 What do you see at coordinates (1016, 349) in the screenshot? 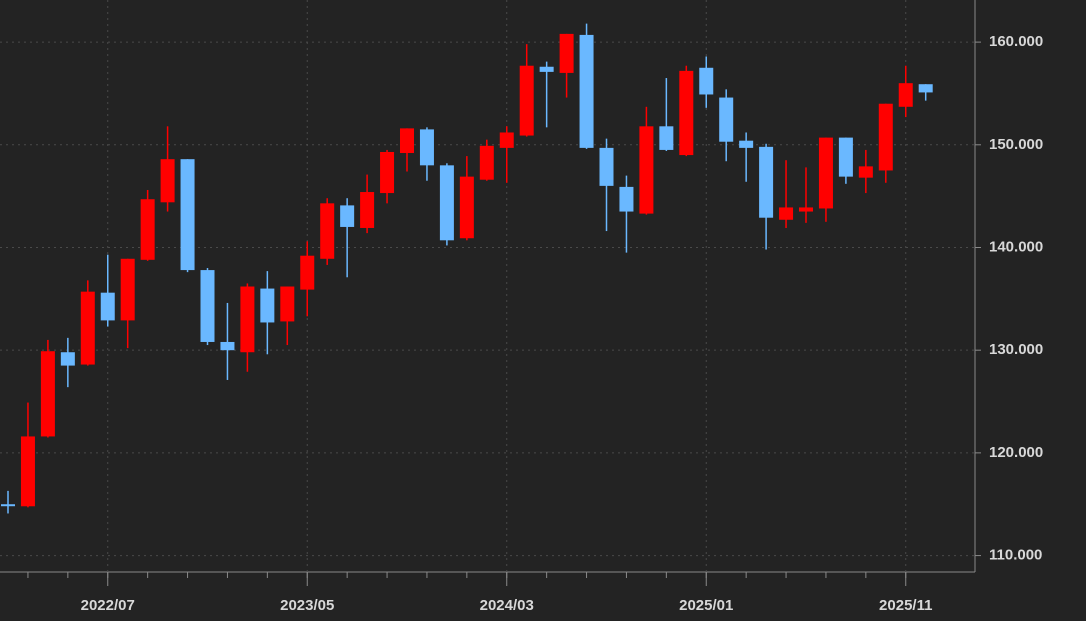
I see `y-tick-label: 130.000` at bounding box center [1016, 349].